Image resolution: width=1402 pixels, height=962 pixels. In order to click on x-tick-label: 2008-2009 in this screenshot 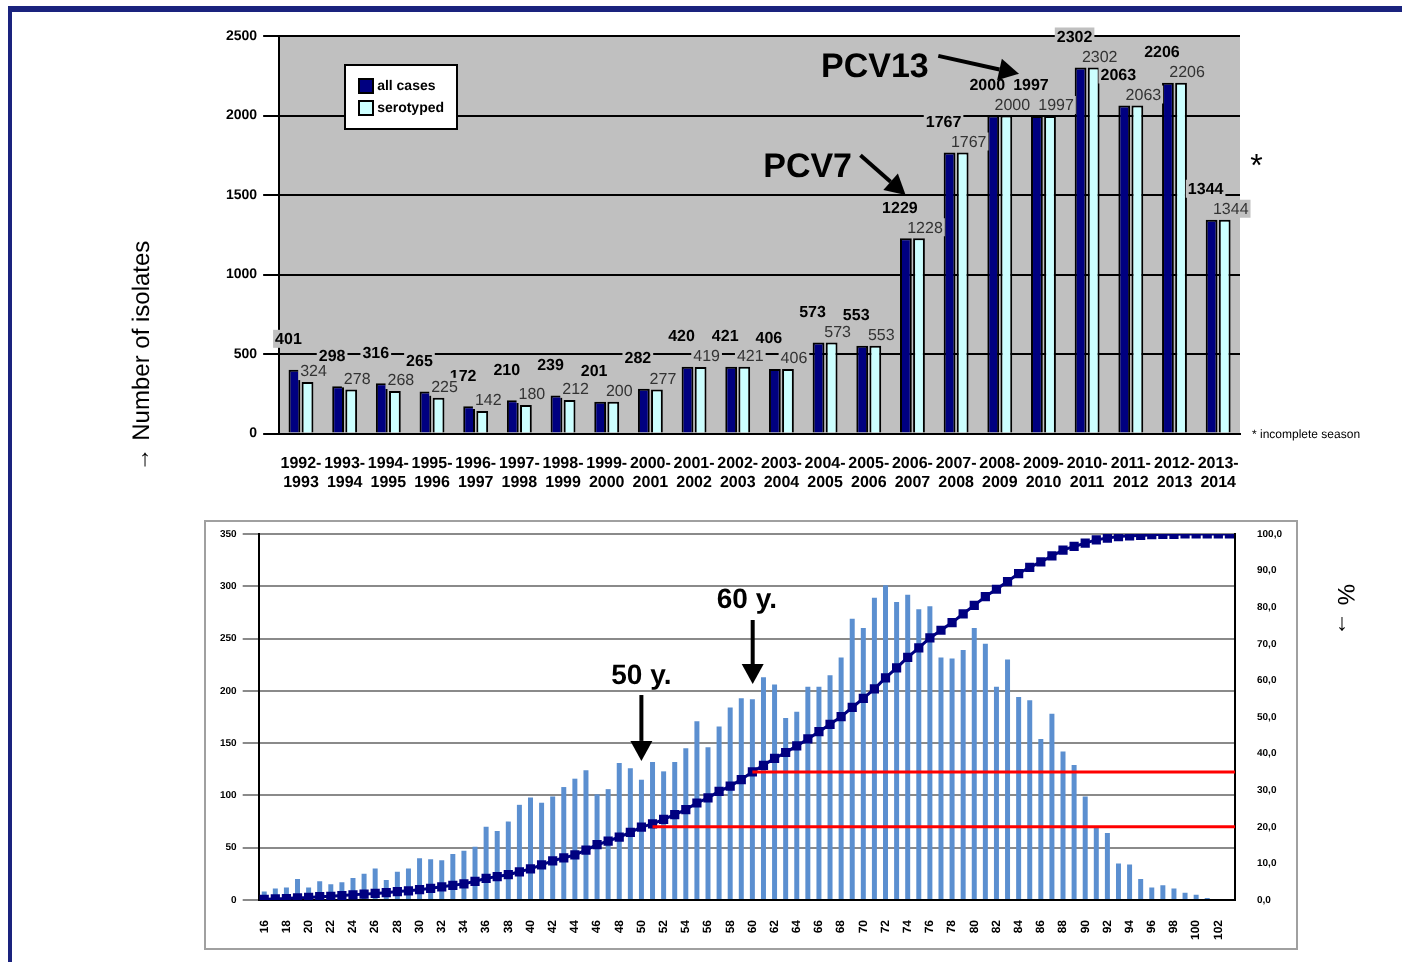, I will do `click(1000, 472)`.